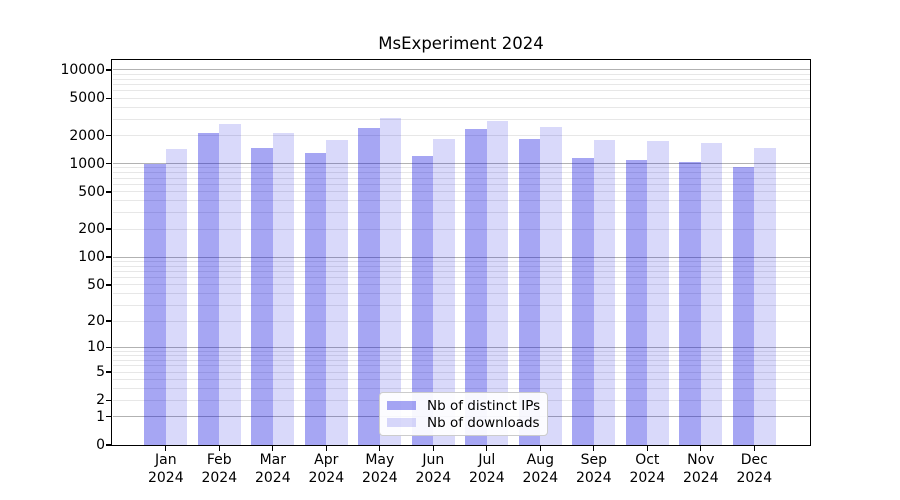 The image size is (900, 500). I want to click on bar-nb-of-downloads-sep, so click(604, 292).